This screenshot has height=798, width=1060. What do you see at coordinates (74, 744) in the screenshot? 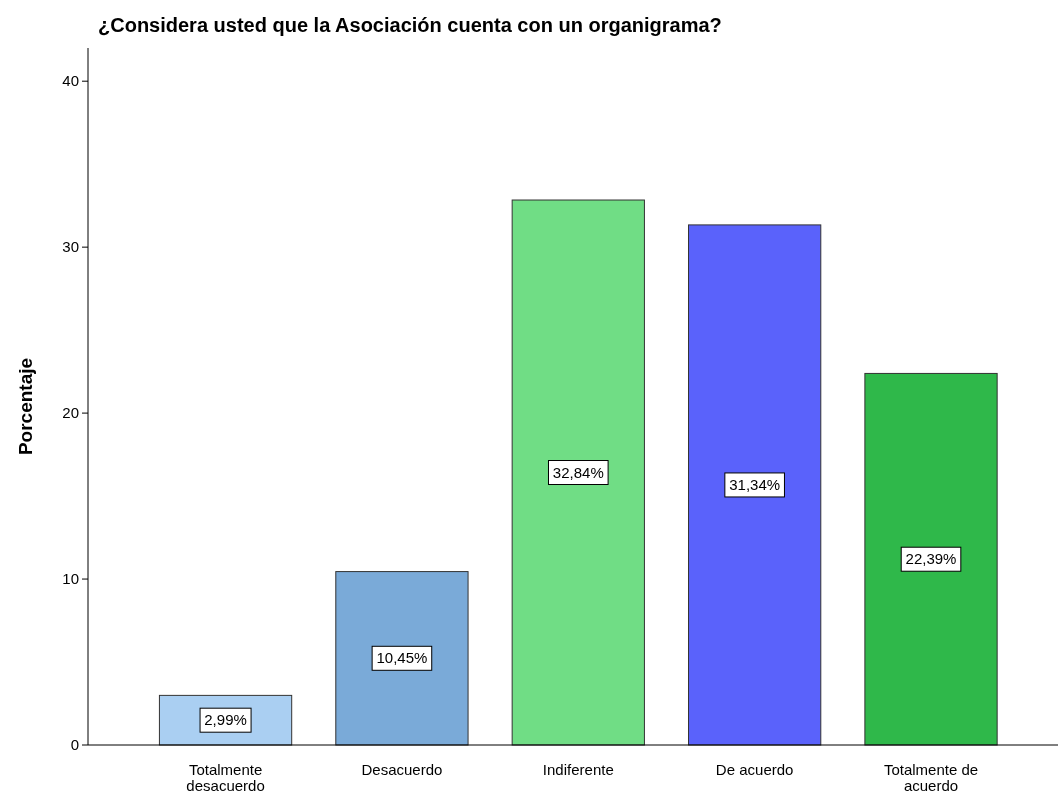
I see `y-tick-label: 0` at bounding box center [74, 744].